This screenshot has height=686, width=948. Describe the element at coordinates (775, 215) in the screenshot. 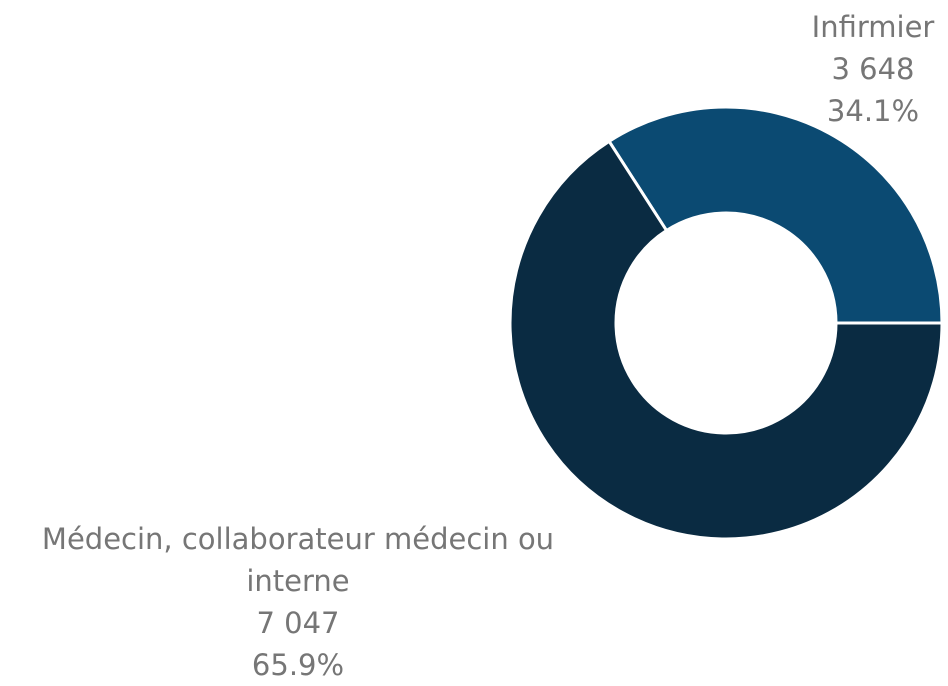

I see `donut-slice` at that location.